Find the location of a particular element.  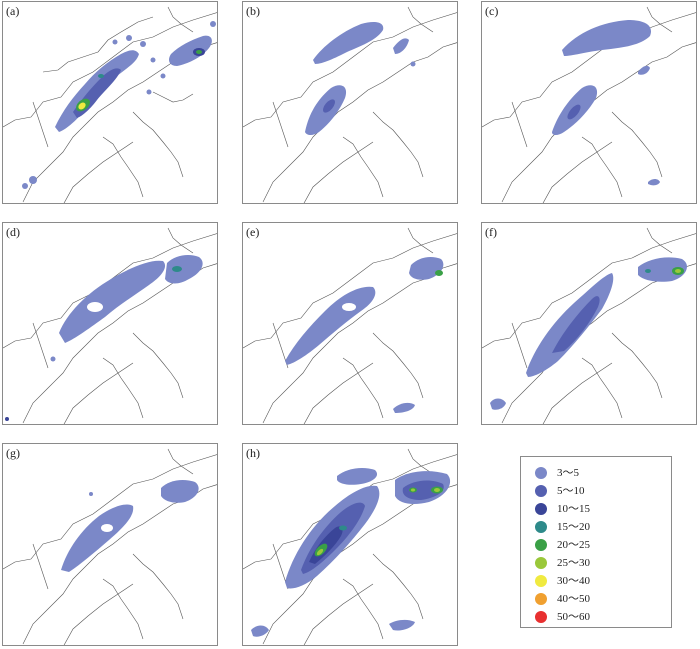

map-canvas-d is located at coordinates (110, 325).